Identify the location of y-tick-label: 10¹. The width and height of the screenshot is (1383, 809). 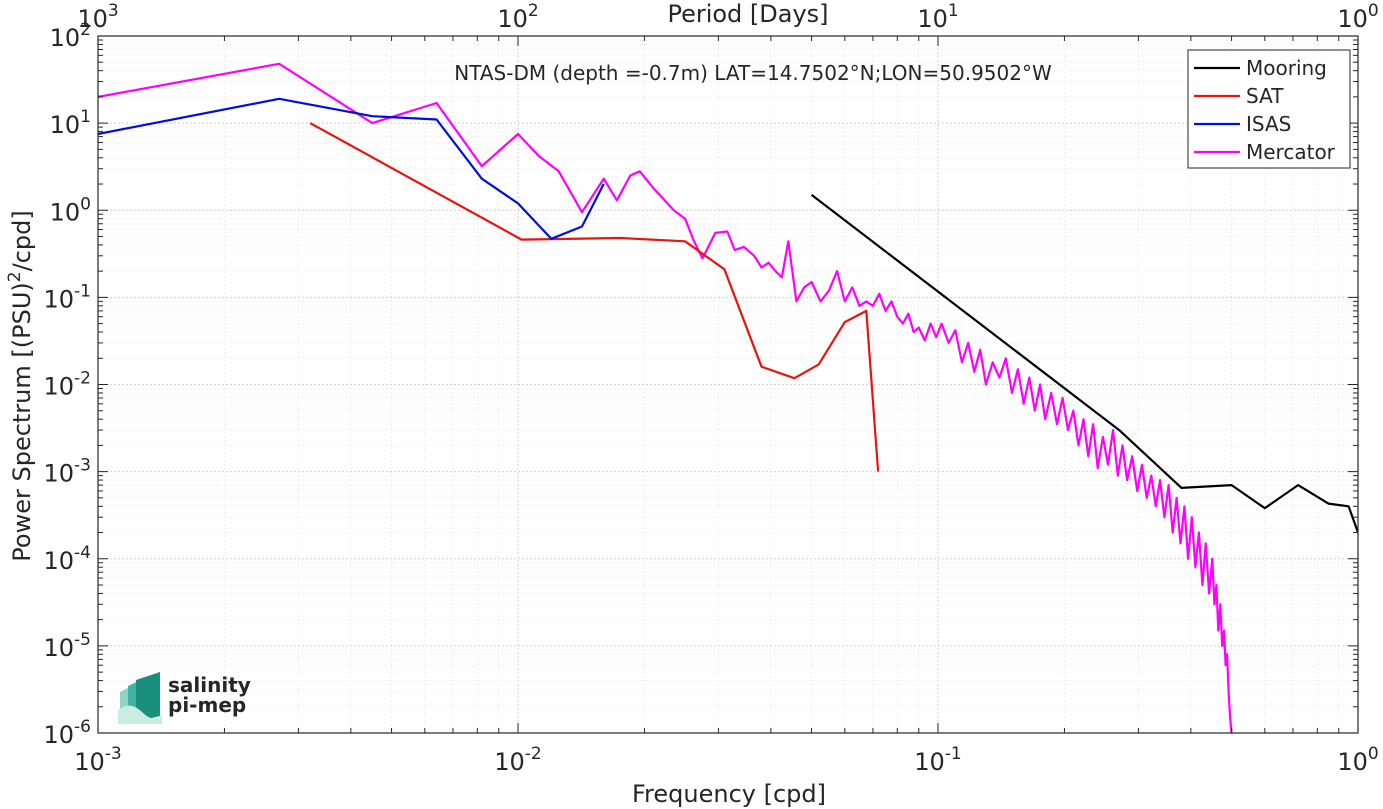
(70, 123).